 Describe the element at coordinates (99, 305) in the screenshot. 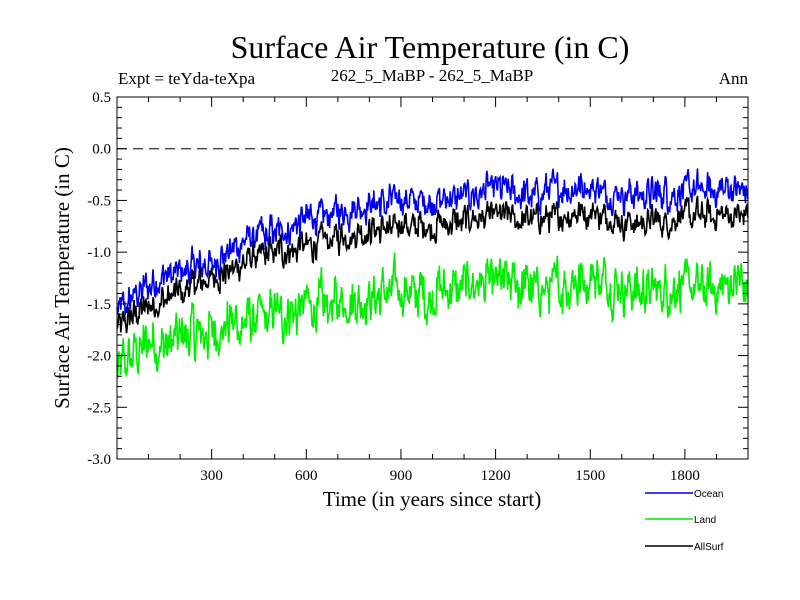

I see `y-tick-label: -1.5` at that location.